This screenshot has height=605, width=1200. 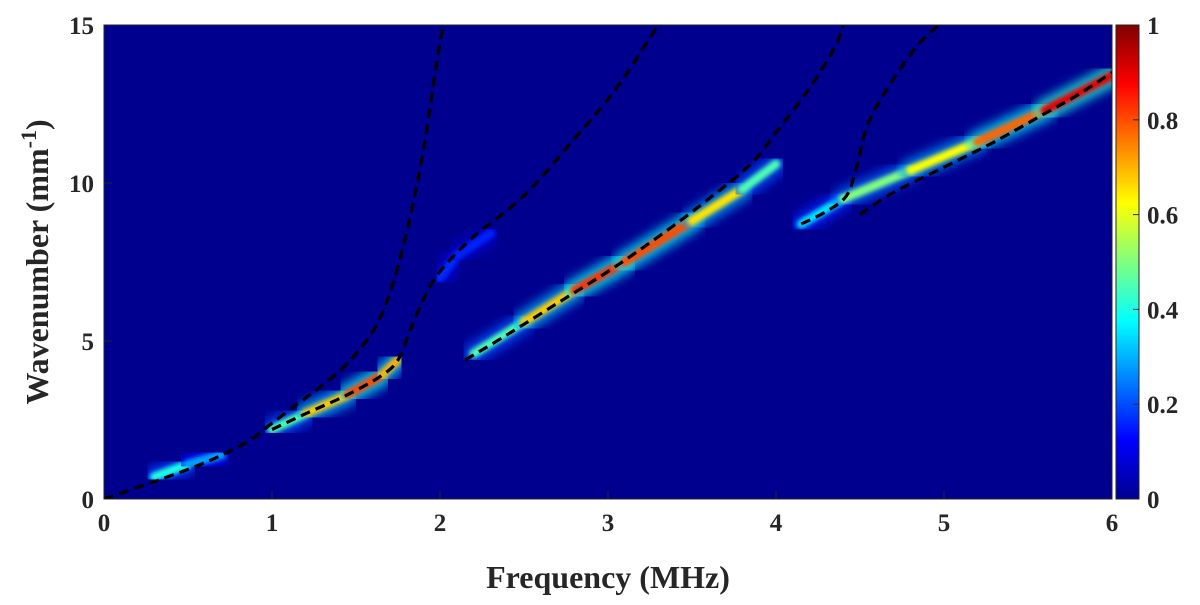 What do you see at coordinates (944, 523) in the screenshot?
I see `x-tick-label: 5` at bounding box center [944, 523].